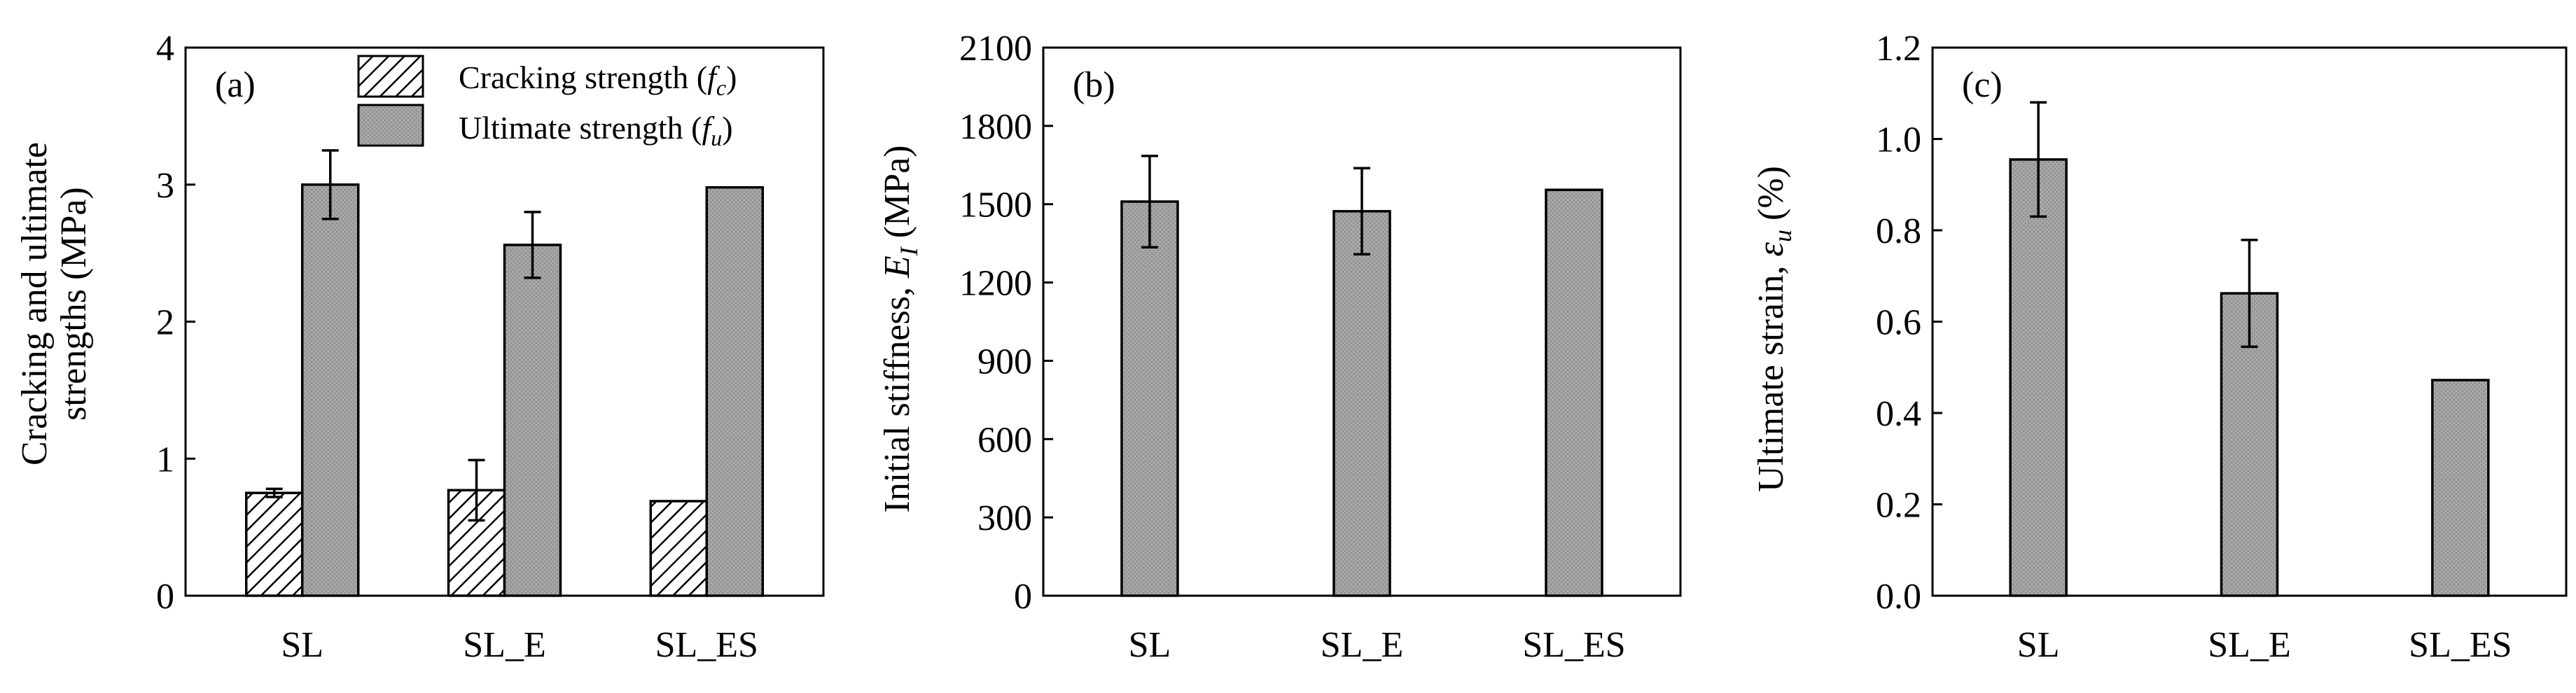  What do you see at coordinates (1149, 398) in the screenshot?
I see `bar-b-gray-sl` at bounding box center [1149, 398].